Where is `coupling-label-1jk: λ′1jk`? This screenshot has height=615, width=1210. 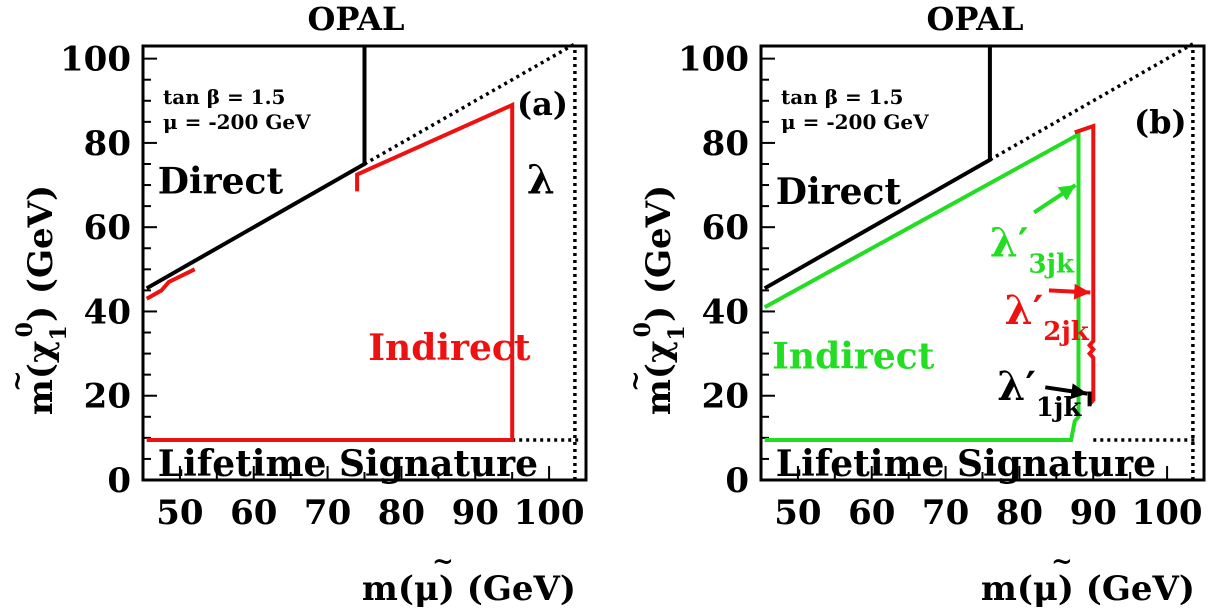 coupling-label-1jk: λ′1jk is located at coordinates (1039, 393).